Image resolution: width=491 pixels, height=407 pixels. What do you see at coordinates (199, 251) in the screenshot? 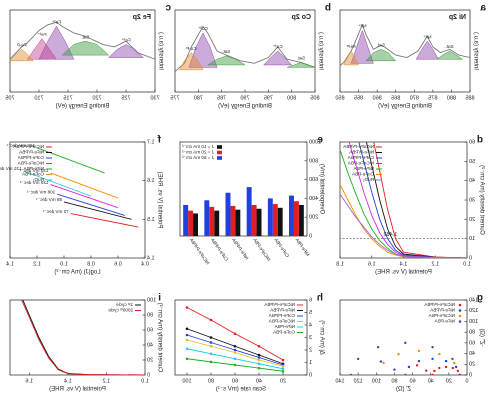
I see `x-tick-label: NiCoFe-P/PBA` at bounding box center [199, 251].